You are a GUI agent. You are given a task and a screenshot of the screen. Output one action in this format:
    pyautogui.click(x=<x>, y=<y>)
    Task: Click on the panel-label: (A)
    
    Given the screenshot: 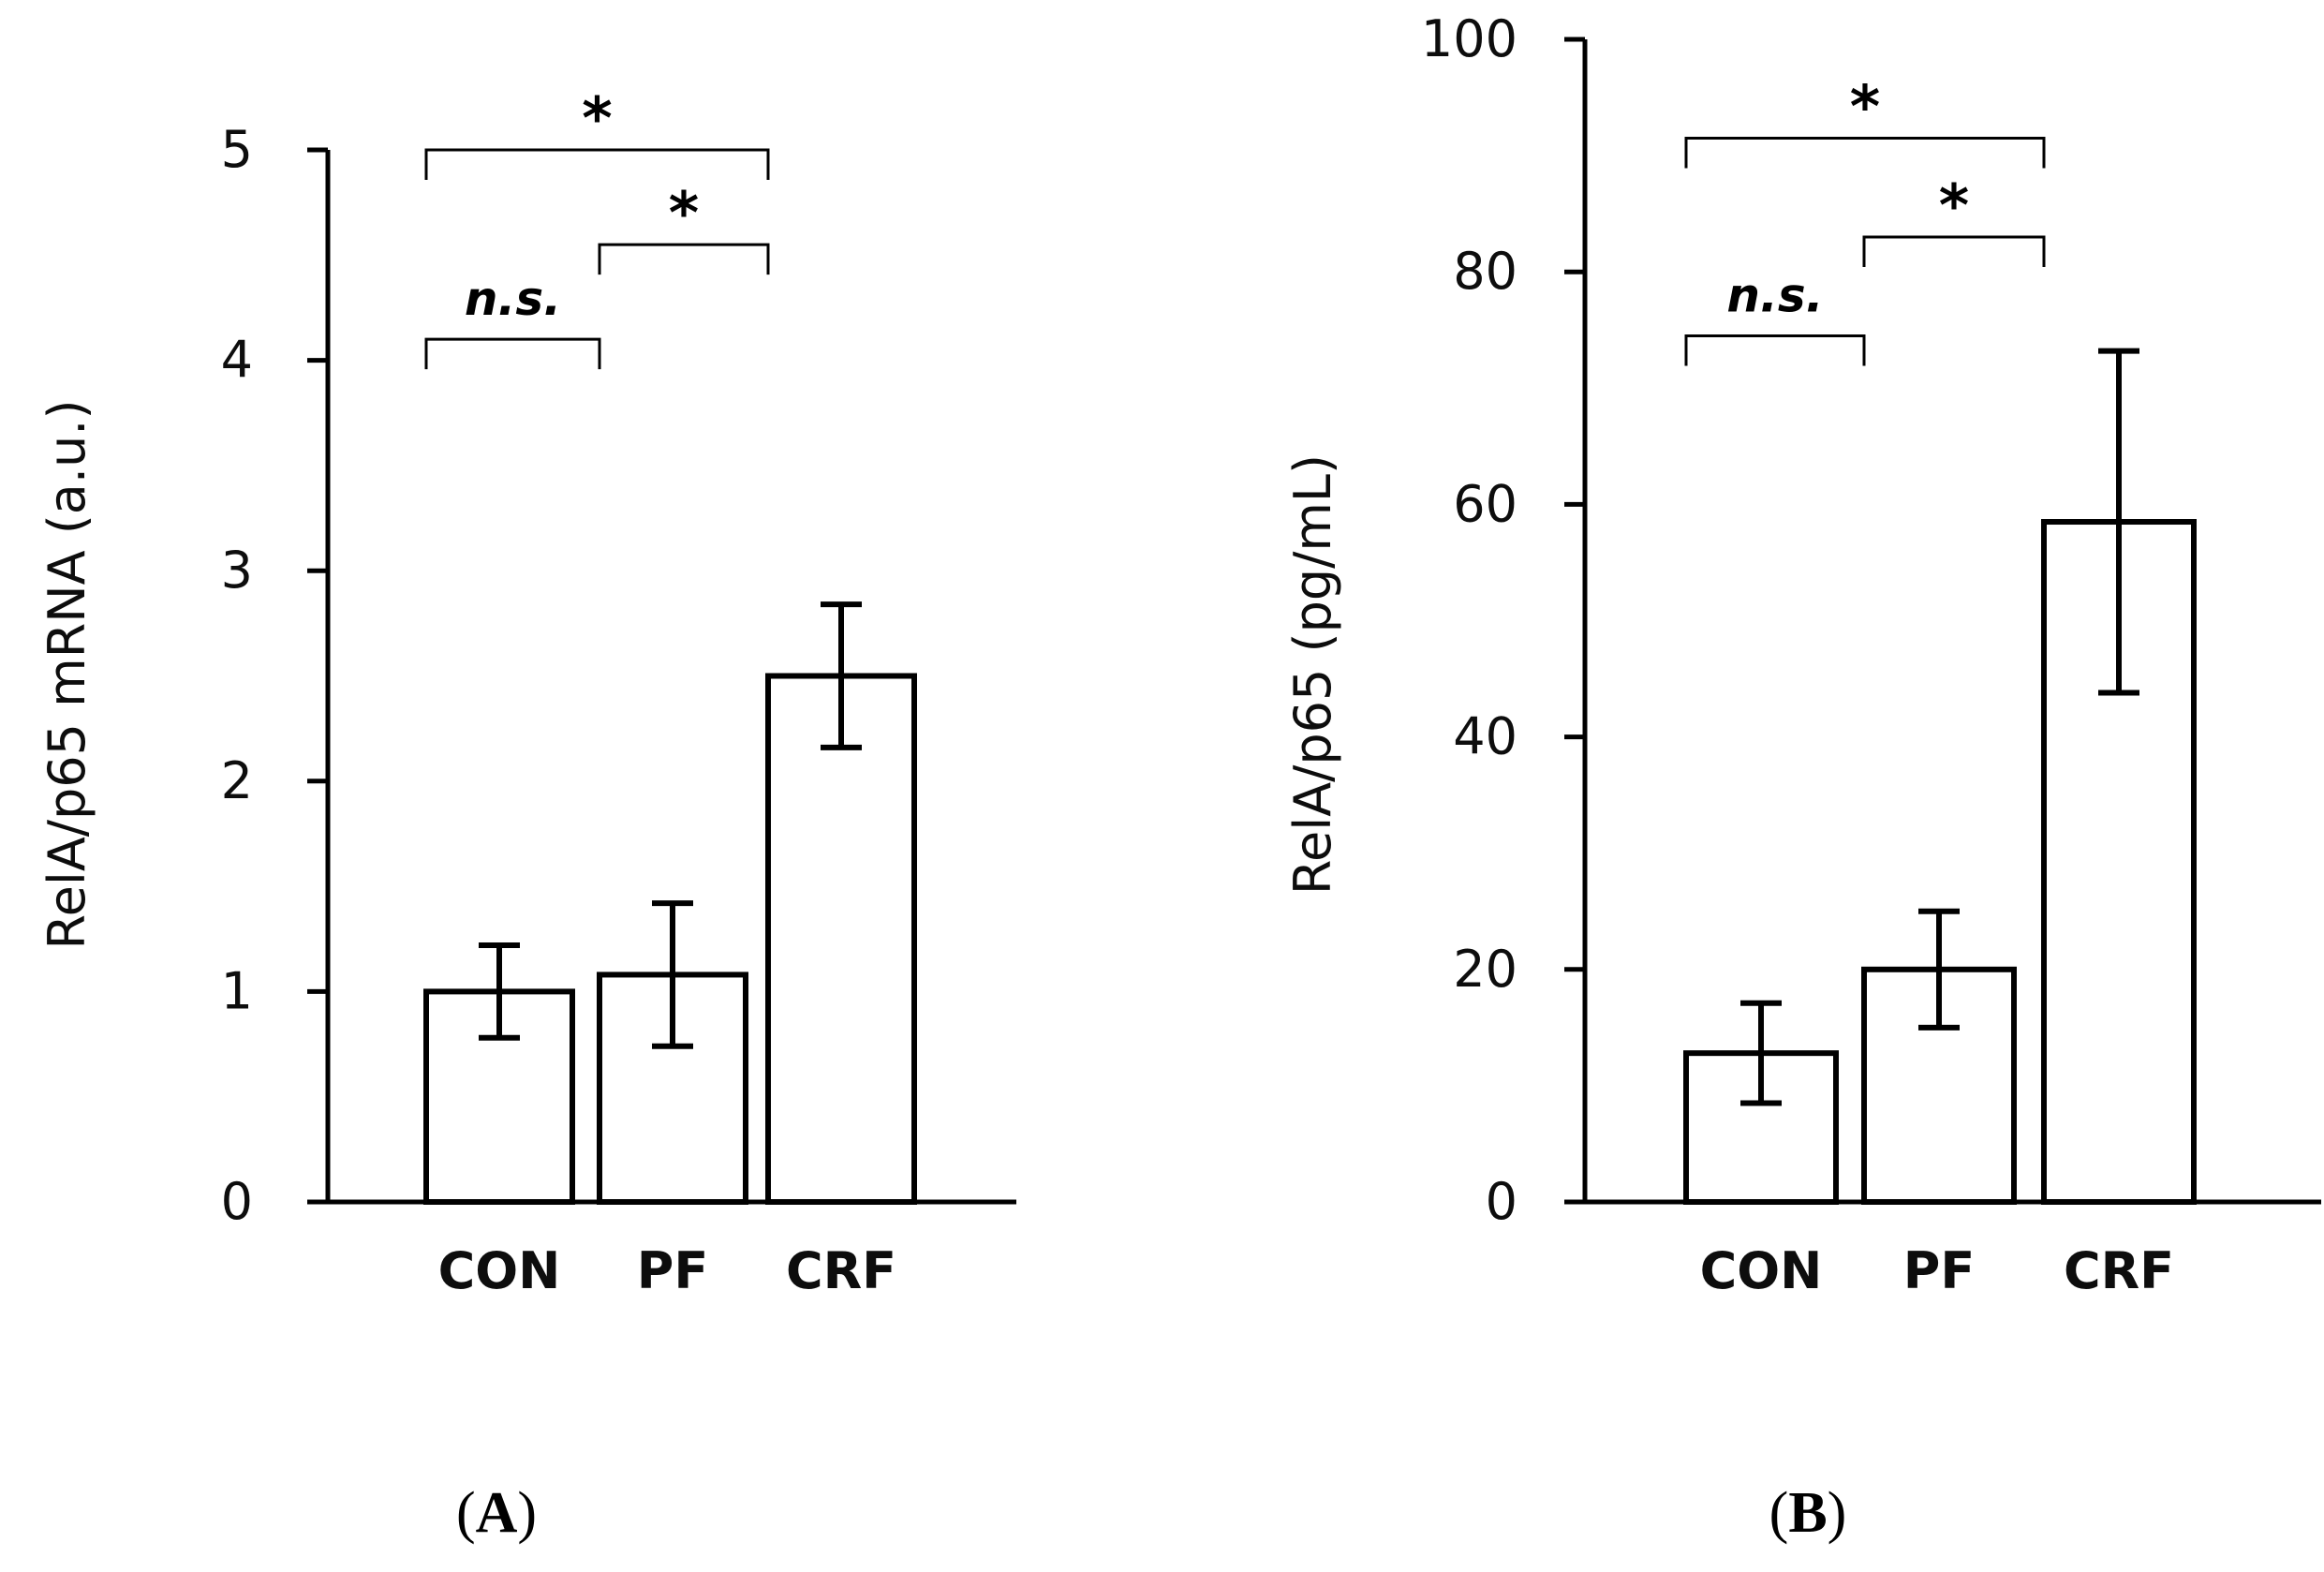 What is the action you would take?
    pyautogui.click(x=496, y=1513)
    